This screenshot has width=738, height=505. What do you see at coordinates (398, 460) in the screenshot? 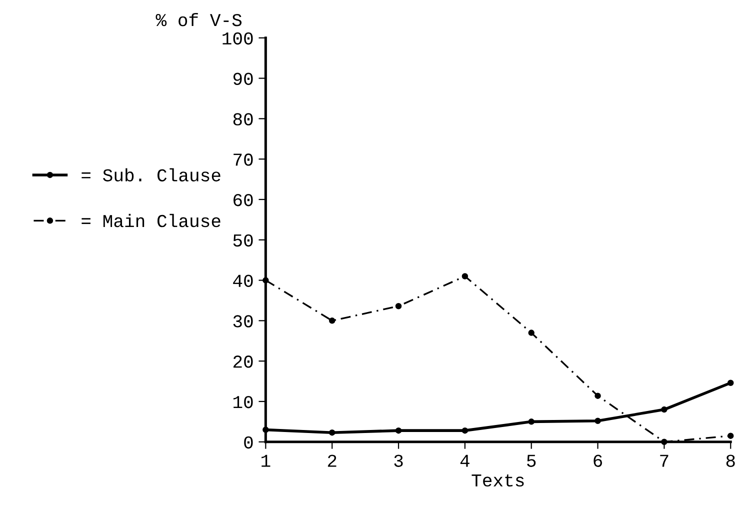
I see `x-tick-label: 3` at bounding box center [398, 460].